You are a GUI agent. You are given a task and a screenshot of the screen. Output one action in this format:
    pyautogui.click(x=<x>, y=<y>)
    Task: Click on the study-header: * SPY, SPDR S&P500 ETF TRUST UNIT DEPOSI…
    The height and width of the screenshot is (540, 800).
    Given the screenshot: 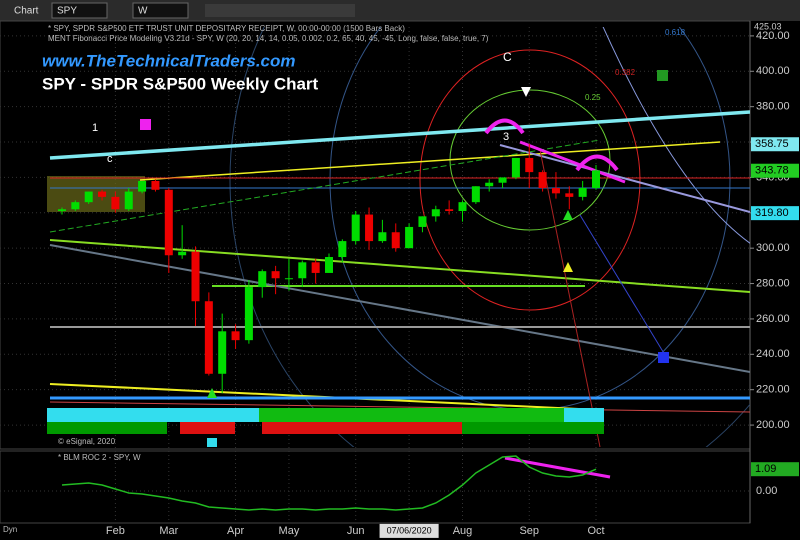 What is the action you would take?
    pyautogui.click(x=226, y=28)
    